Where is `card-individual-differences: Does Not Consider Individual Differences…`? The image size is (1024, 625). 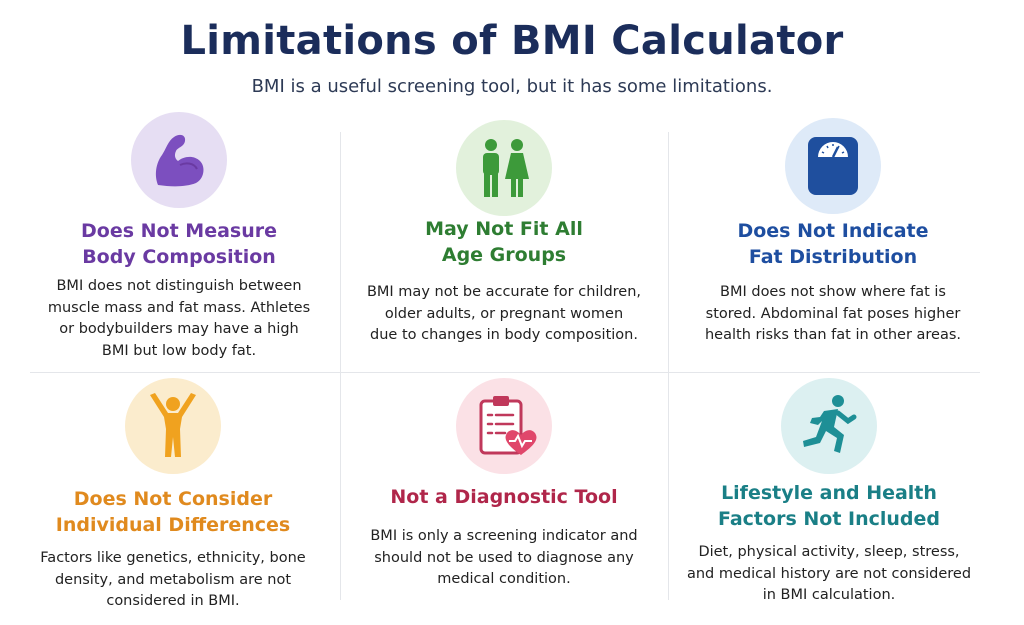 card-individual-differences: Does Not Consider Individual Differences… is located at coordinates (173, 495).